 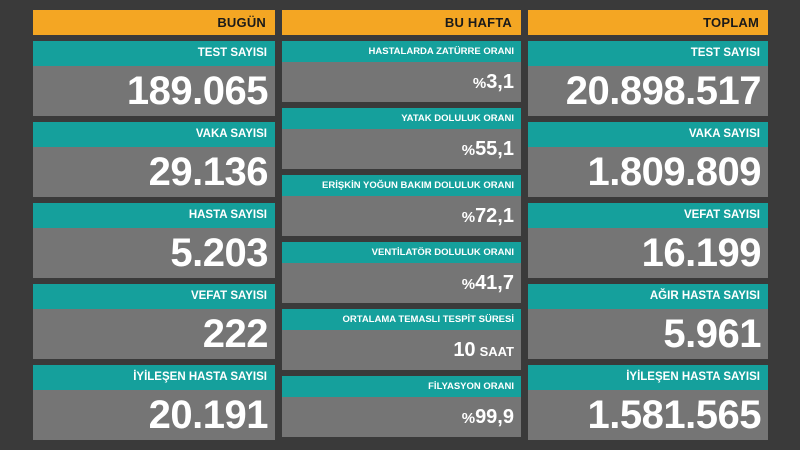 What do you see at coordinates (401, 82) in the screenshot?
I see `stat-value: %3,1` at bounding box center [401, 82].